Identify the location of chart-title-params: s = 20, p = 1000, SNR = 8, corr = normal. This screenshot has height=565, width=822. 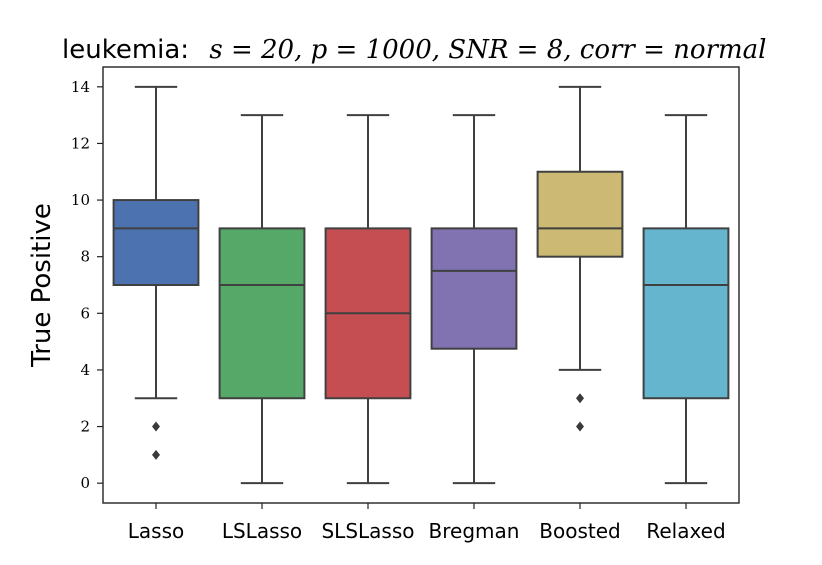
(487, 50).